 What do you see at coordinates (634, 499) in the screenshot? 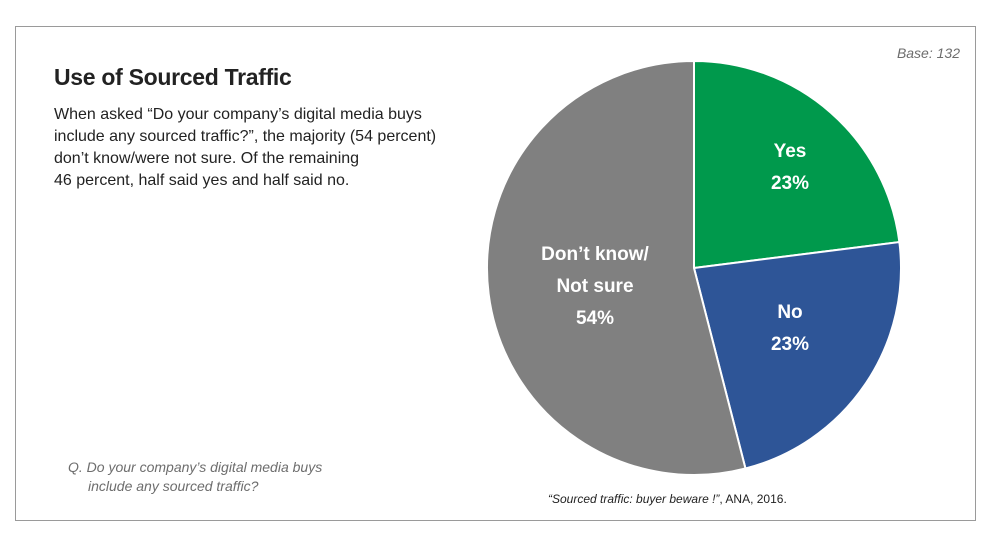
I see `source-title: “Sourced traffic: buyer beware !”` at bounding box center [634, 499].